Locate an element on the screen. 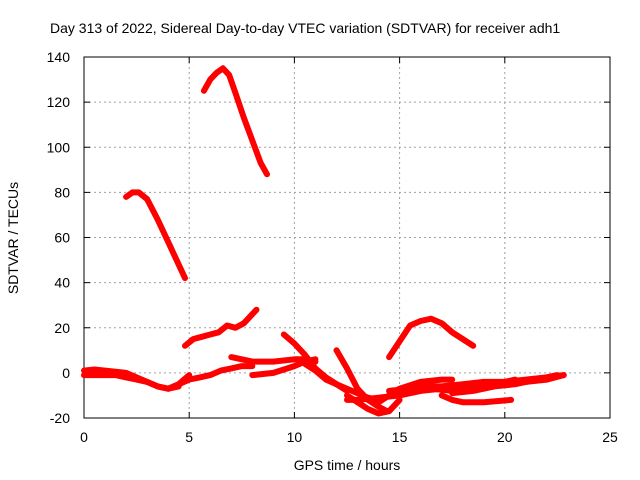  x-tick-label: 10 is located at coordinates (295, 437).